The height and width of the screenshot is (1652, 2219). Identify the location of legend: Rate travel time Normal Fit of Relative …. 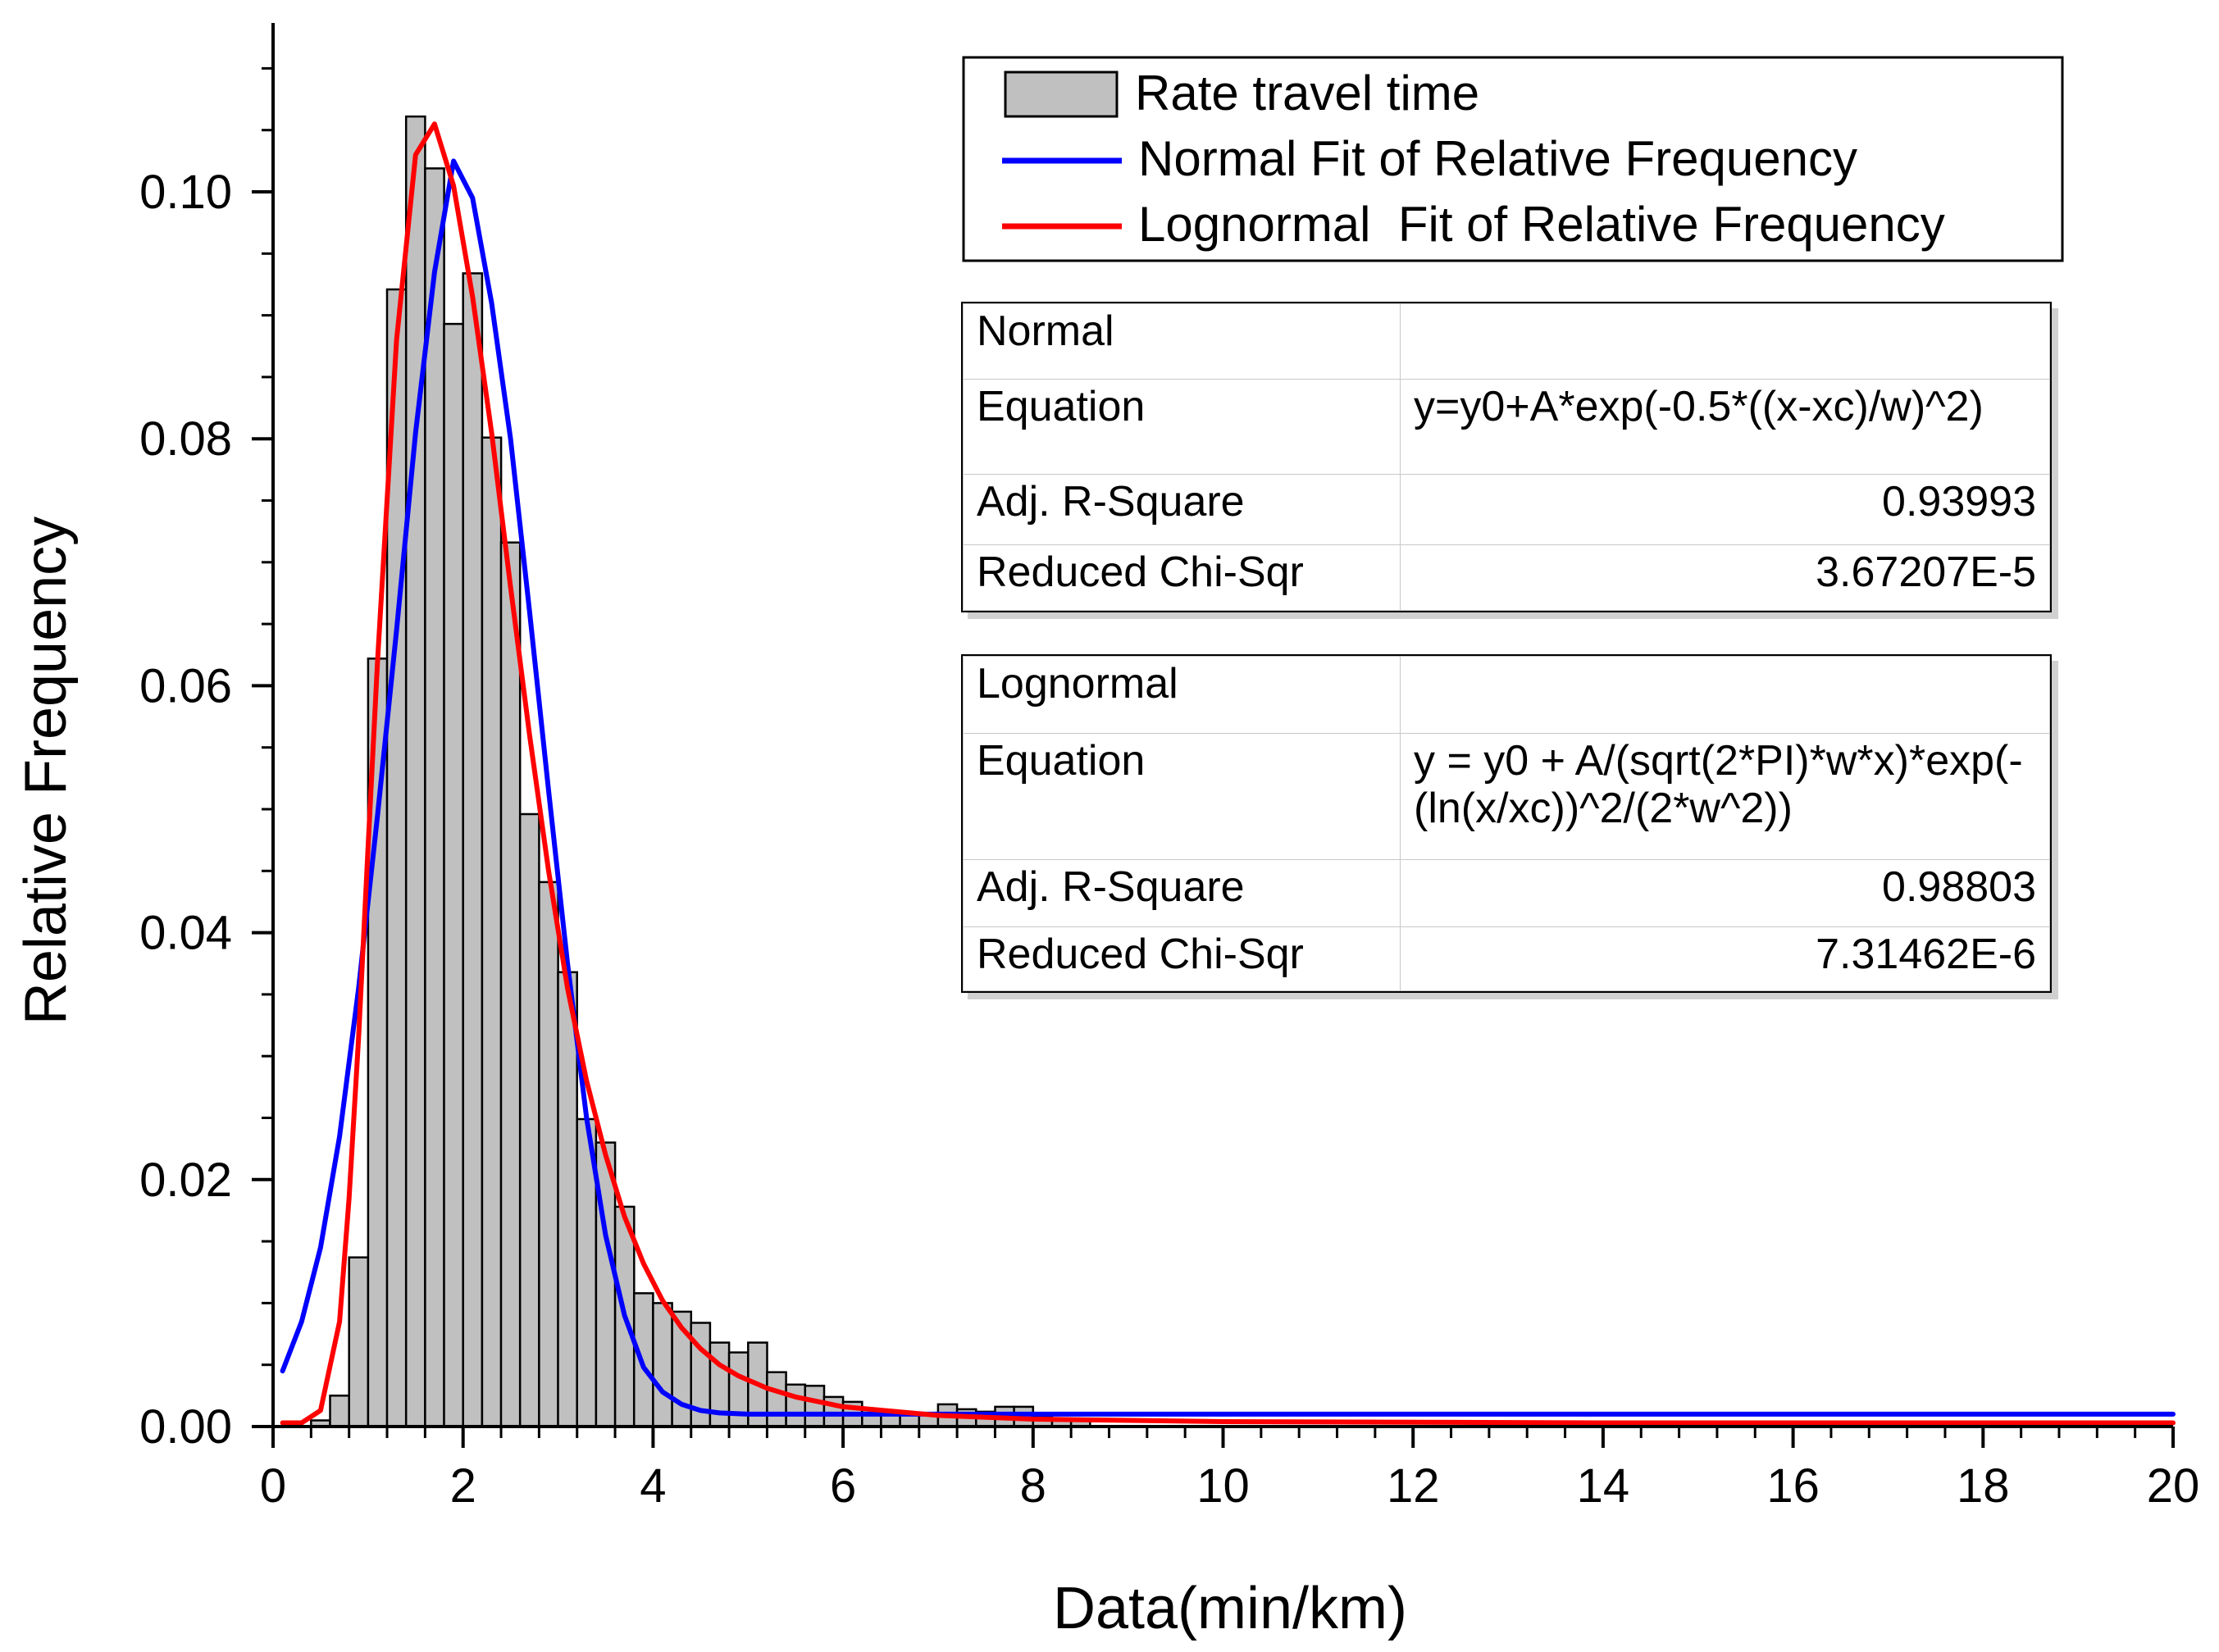
(1513, 159).